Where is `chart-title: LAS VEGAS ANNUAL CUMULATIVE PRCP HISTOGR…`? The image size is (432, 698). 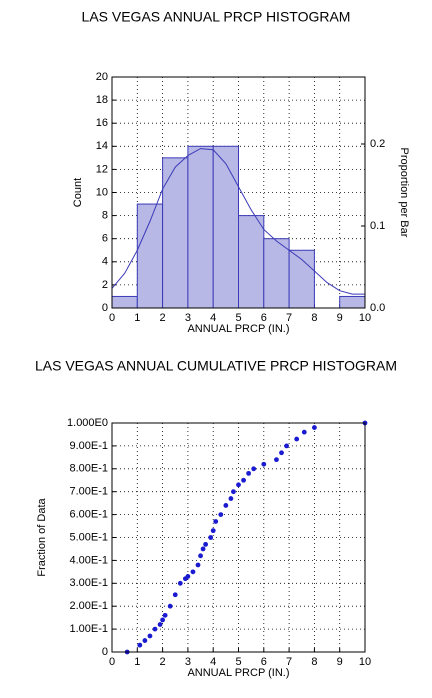
chart-title: LAS VEGAS ANNUAL CUMULATIVE PRCP HISTOGR… is located at coordinates (216, 366).